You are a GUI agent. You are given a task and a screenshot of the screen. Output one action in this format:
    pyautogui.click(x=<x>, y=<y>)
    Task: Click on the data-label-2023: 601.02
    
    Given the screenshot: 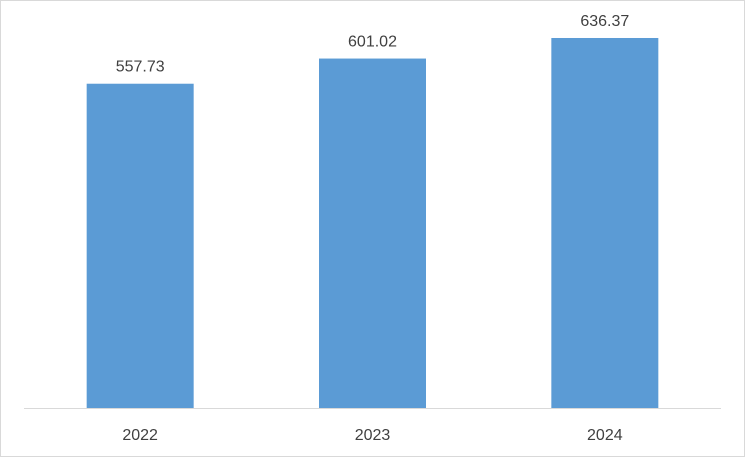 What is the action you would take?
    pyautogui.click(x=372, y=42)
    